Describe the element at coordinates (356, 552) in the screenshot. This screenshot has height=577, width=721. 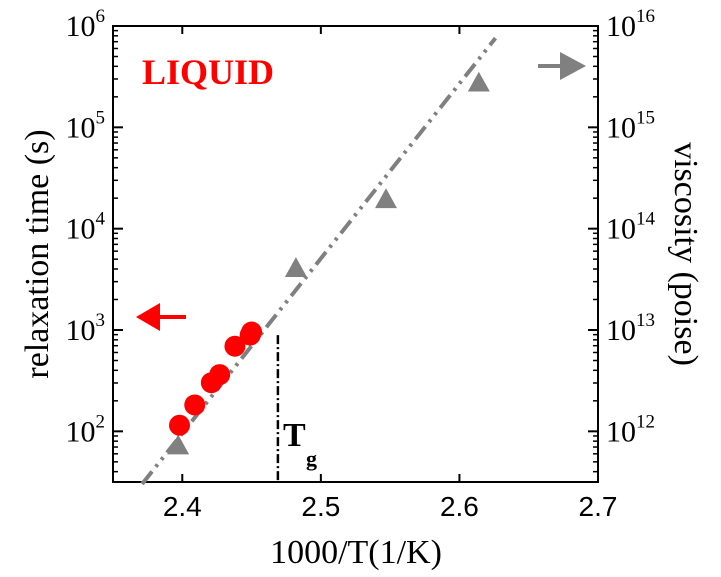
I see `x-axis-label: 1000/T(1/K)` at that location.